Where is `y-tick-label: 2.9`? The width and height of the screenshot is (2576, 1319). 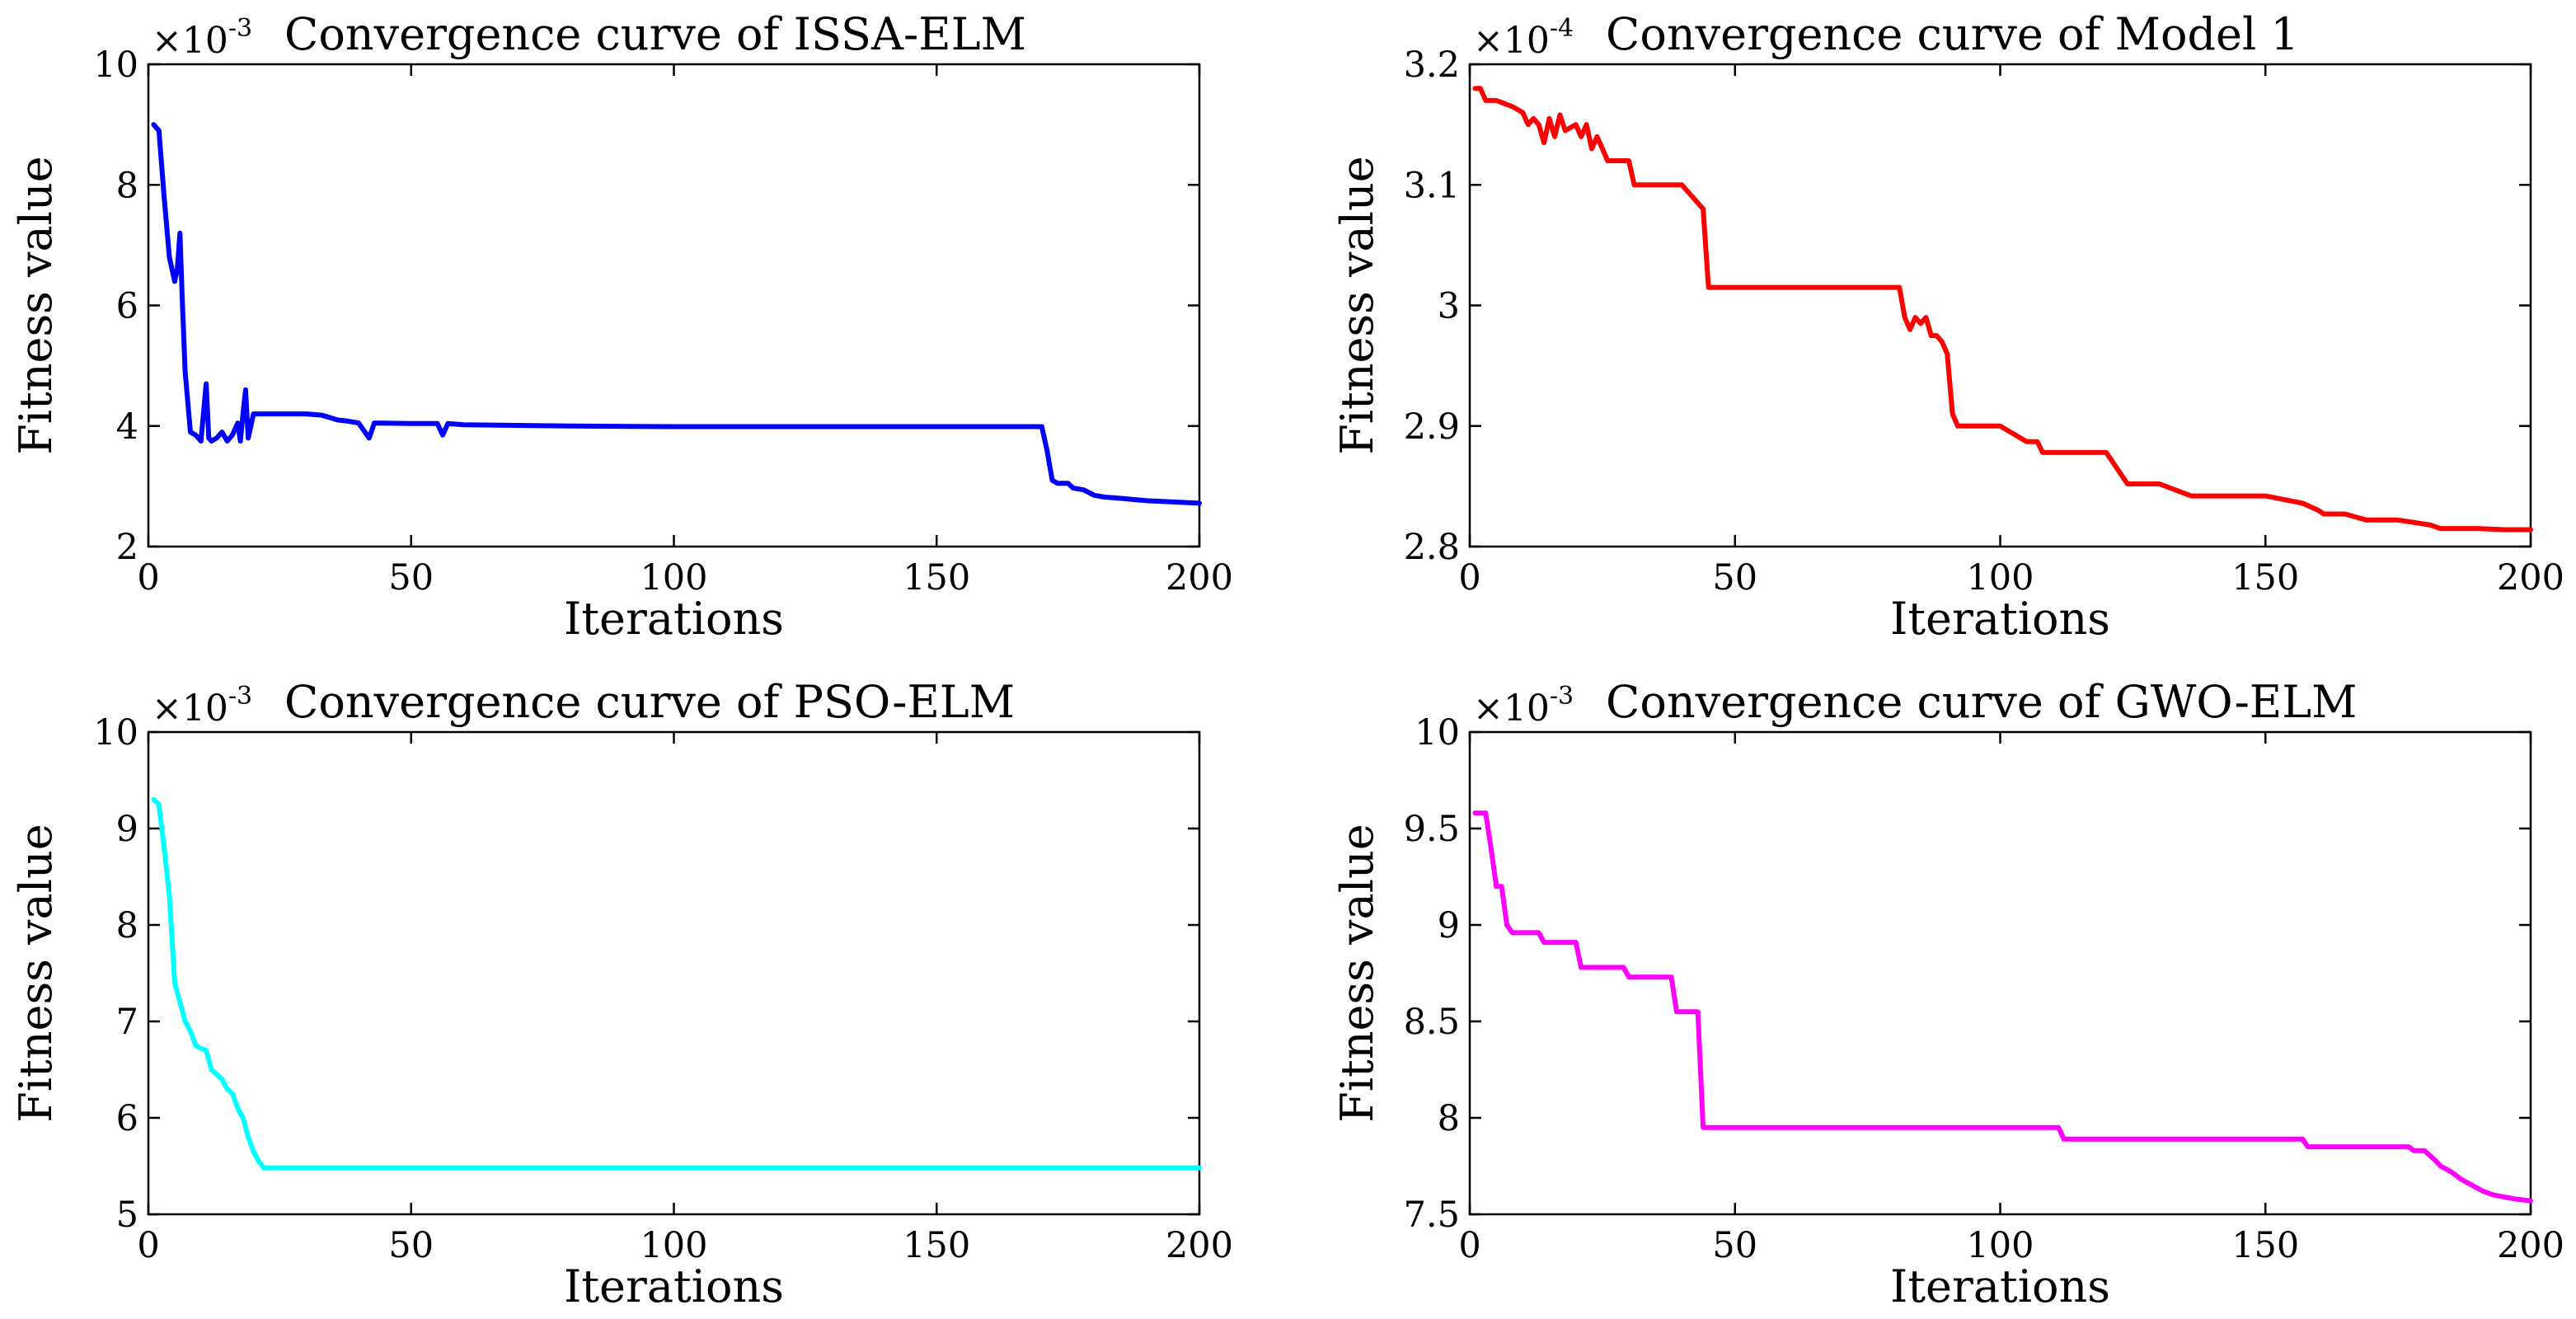
y-tick-label: 2.9 is located at coordinates (1432, 427).